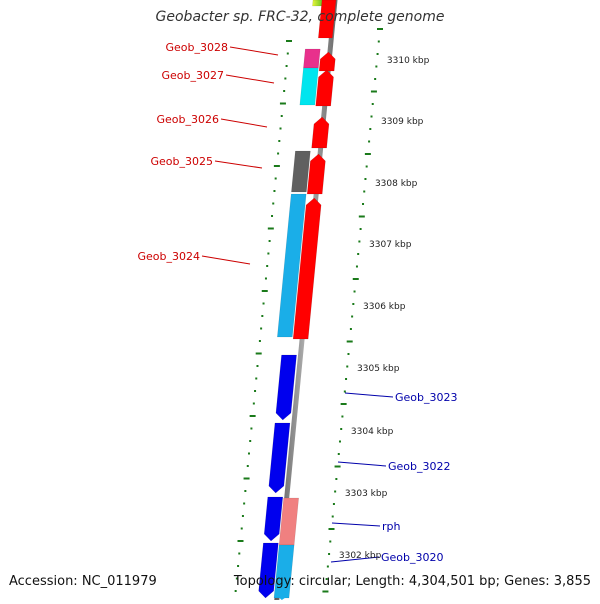 The height and width of the screenshot is (604, 600). I want to click on kbp-tick-label: 3303 kbp, so click(366, 494).